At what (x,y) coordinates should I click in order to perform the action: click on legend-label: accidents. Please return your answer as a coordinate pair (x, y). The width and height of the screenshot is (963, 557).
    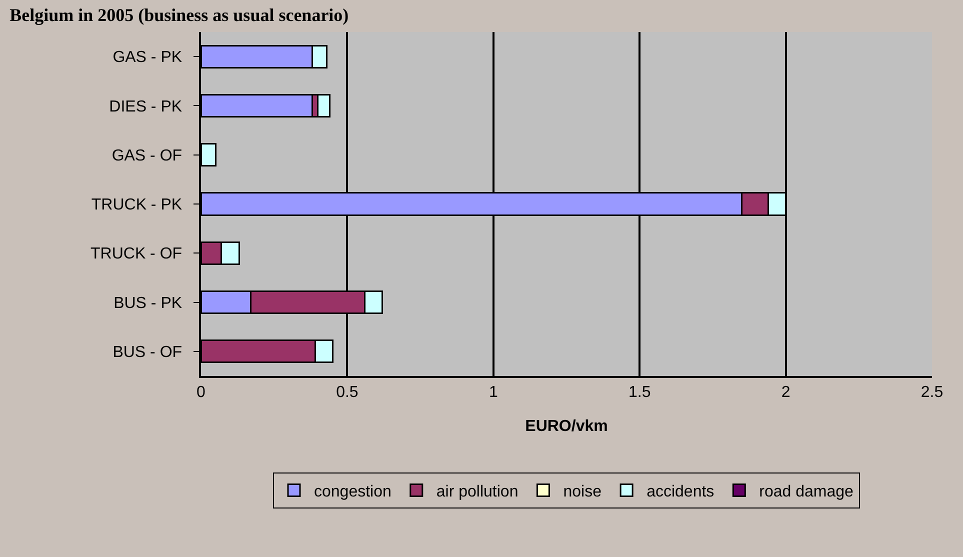
    Looking at the image, I should click on (680, 491).